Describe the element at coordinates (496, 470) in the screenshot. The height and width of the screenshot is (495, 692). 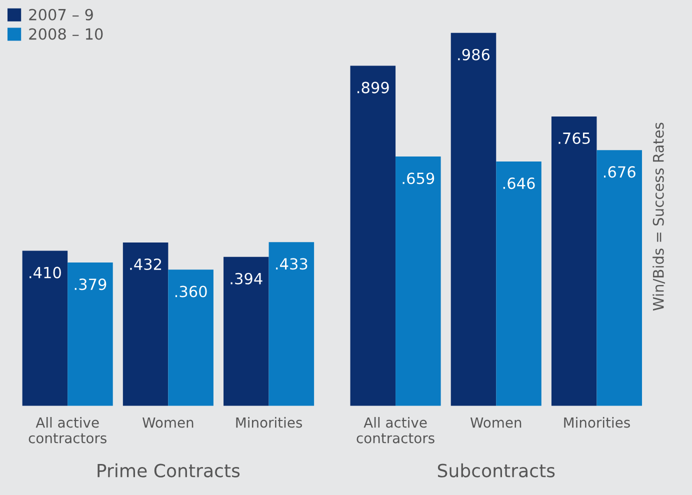
I see `text: Subcontracts` at that location.